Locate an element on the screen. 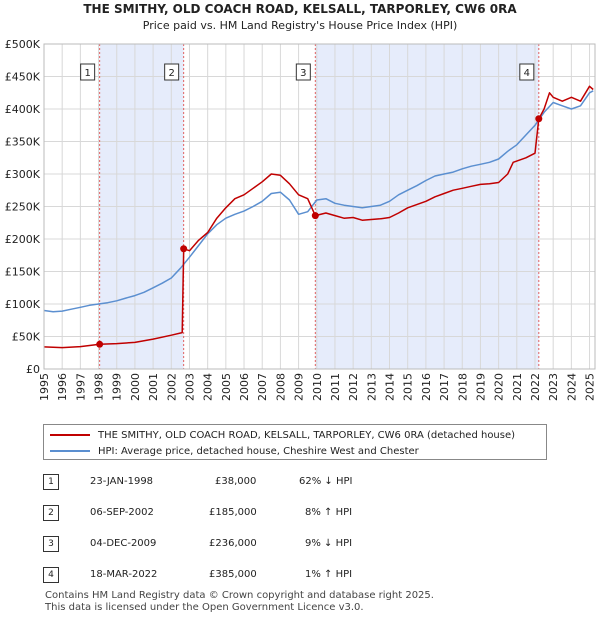  x-tick-label: 2020 is located at coordinates (499, 387).